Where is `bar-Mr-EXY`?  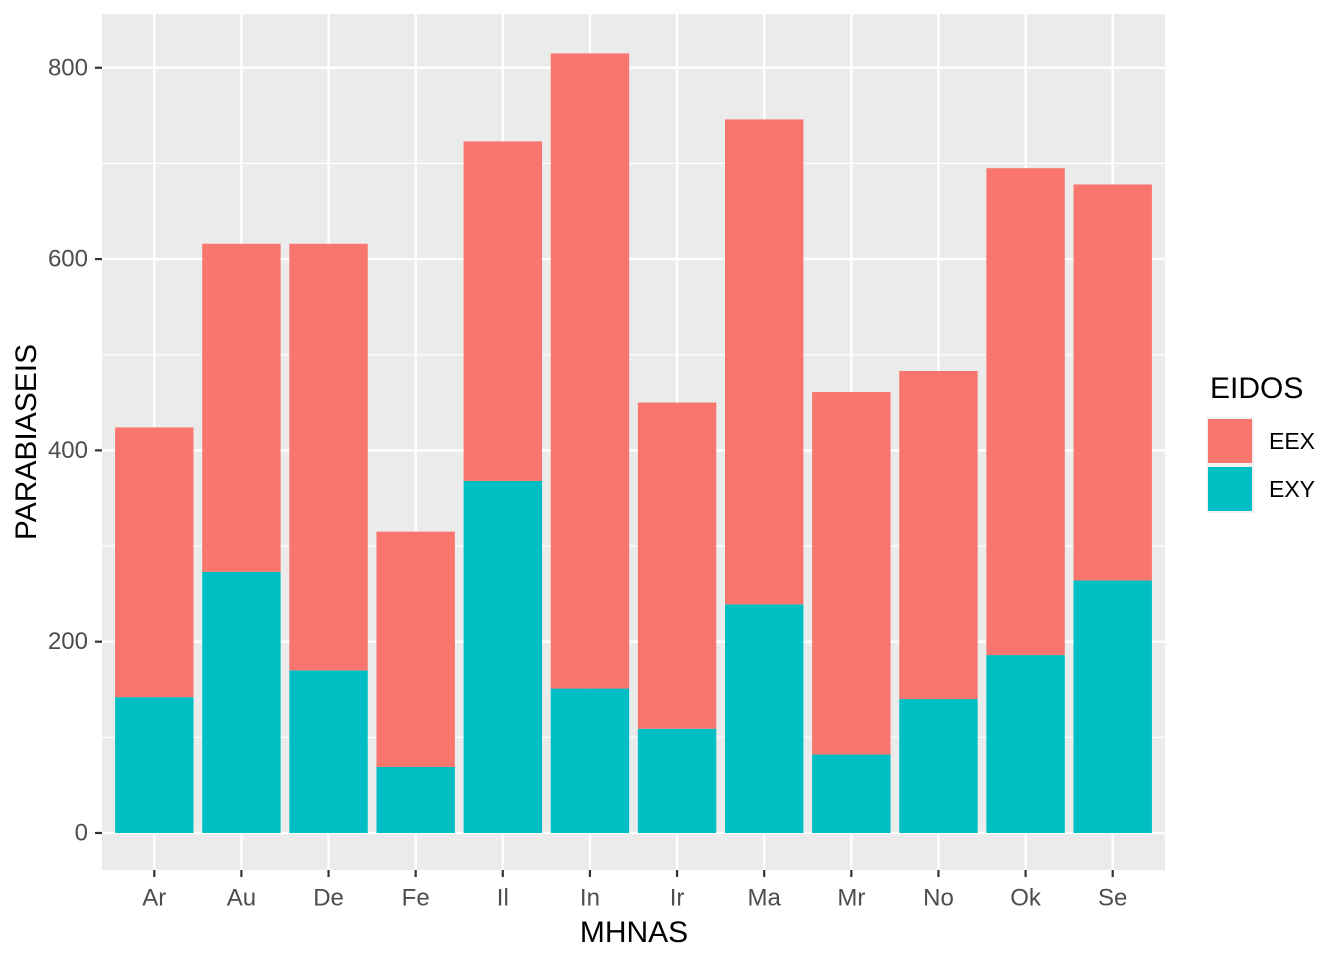
bar-Mr-EXY is located at coordinates (851, 793).